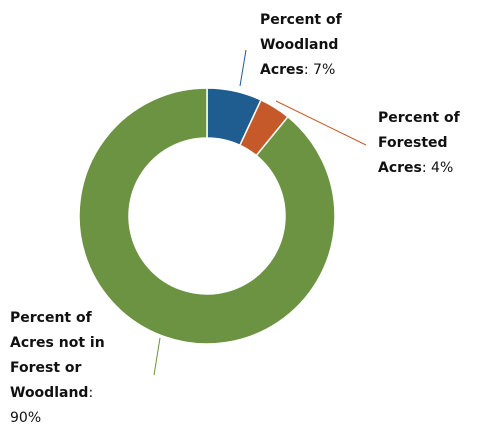 The height and width of the screenshot is (434, 478). Describe the element at coordinates (437, 168) in the screenshot. I see `value-label: : 4%` at that location.